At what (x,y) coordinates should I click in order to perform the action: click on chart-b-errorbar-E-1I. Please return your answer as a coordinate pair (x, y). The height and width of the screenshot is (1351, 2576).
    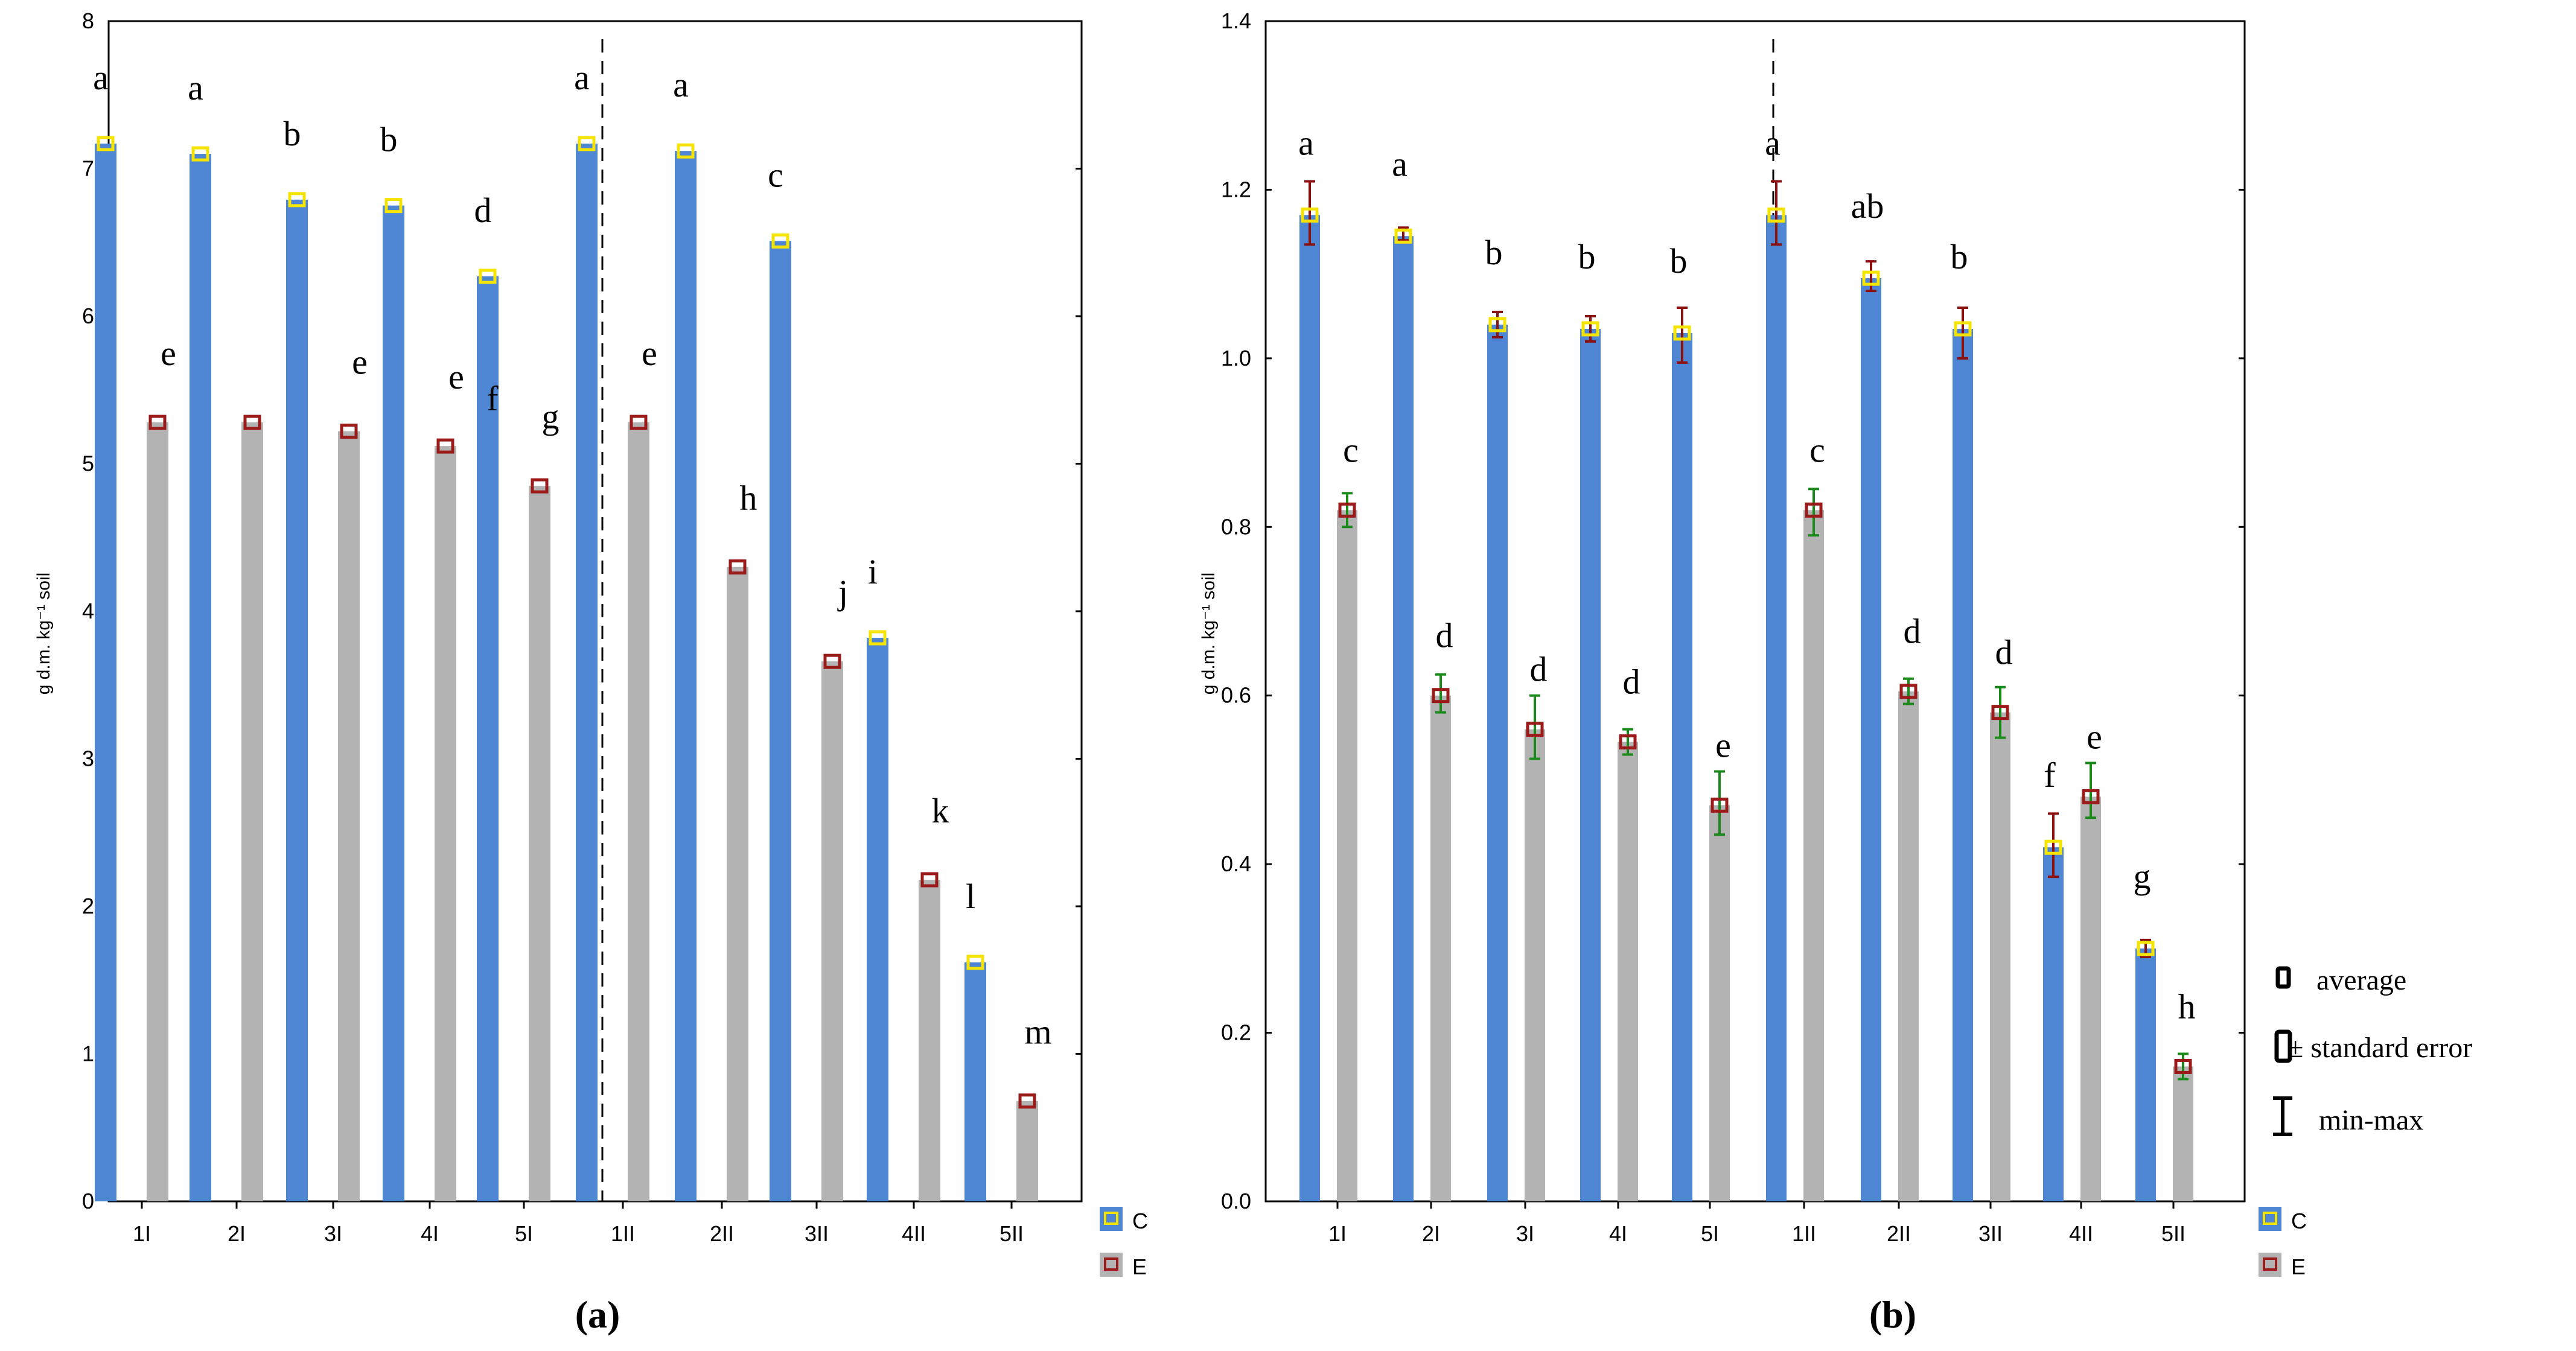
    Looking at the image, I should click on (1347, 510).